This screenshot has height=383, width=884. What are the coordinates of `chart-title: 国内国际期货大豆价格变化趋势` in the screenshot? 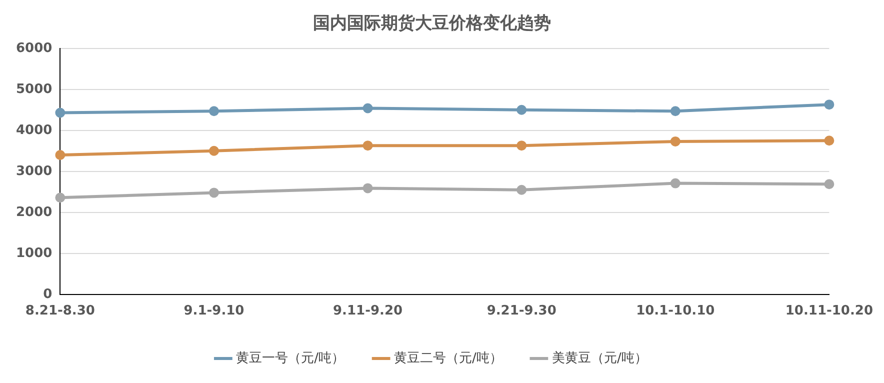 It's located at (432, 24).